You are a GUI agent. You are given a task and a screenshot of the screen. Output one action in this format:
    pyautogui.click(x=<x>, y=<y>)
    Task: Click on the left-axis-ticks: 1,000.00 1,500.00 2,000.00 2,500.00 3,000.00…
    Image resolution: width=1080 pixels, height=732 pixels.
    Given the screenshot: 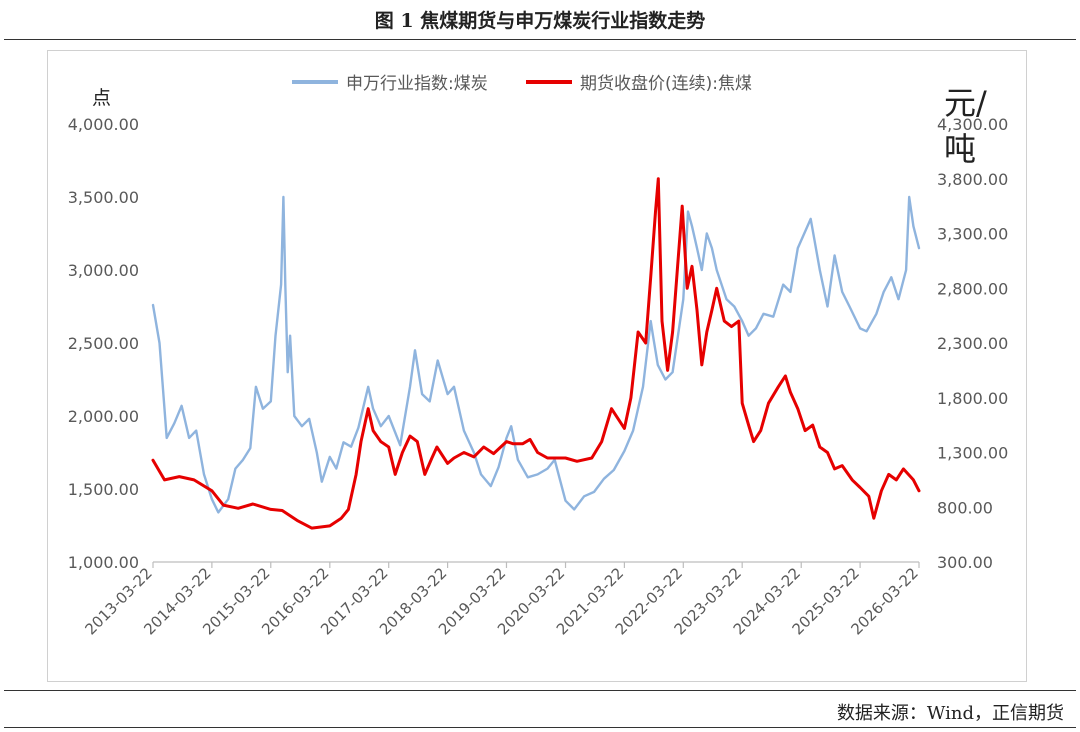 What is the action you would take?
    pyautogui.click(x=103, y=343)
    